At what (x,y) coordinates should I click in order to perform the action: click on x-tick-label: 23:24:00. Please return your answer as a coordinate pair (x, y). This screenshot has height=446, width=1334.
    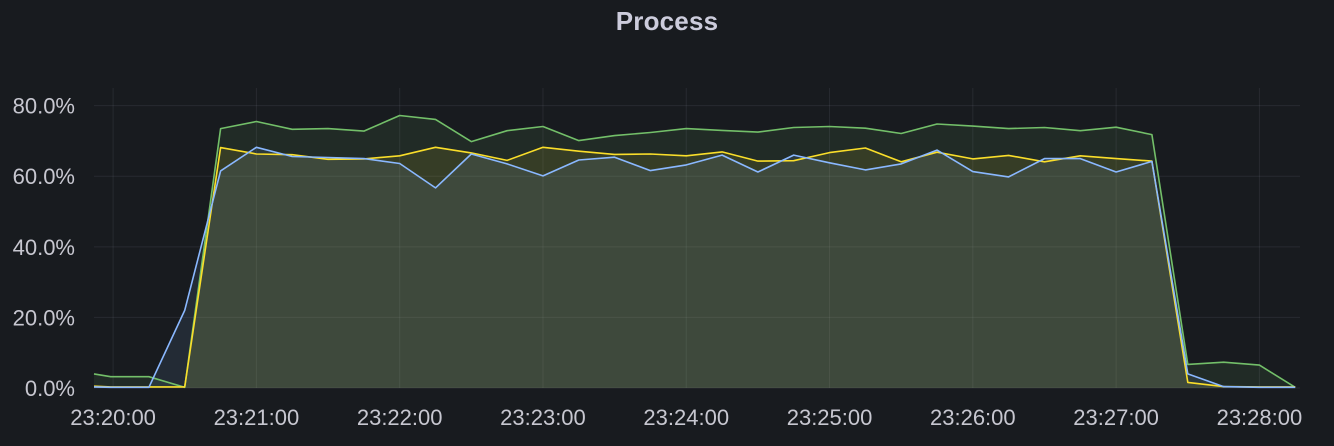
    Looking at the image, I should click on (686, 417).